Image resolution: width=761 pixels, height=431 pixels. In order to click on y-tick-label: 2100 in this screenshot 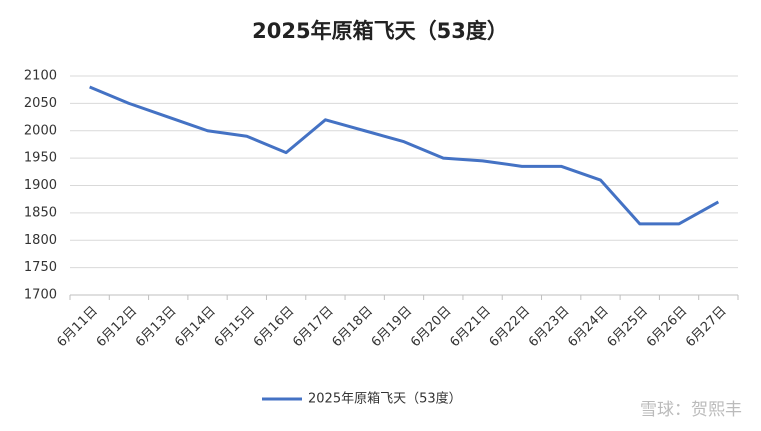, I will do `click(40, 76)`.